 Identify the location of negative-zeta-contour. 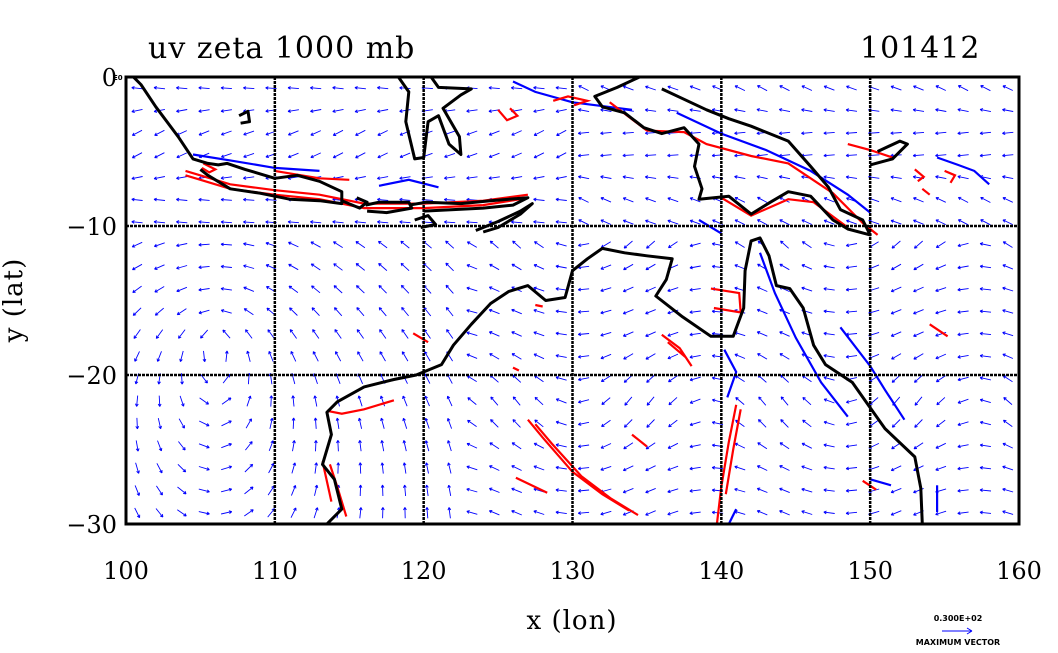
(256, 162).